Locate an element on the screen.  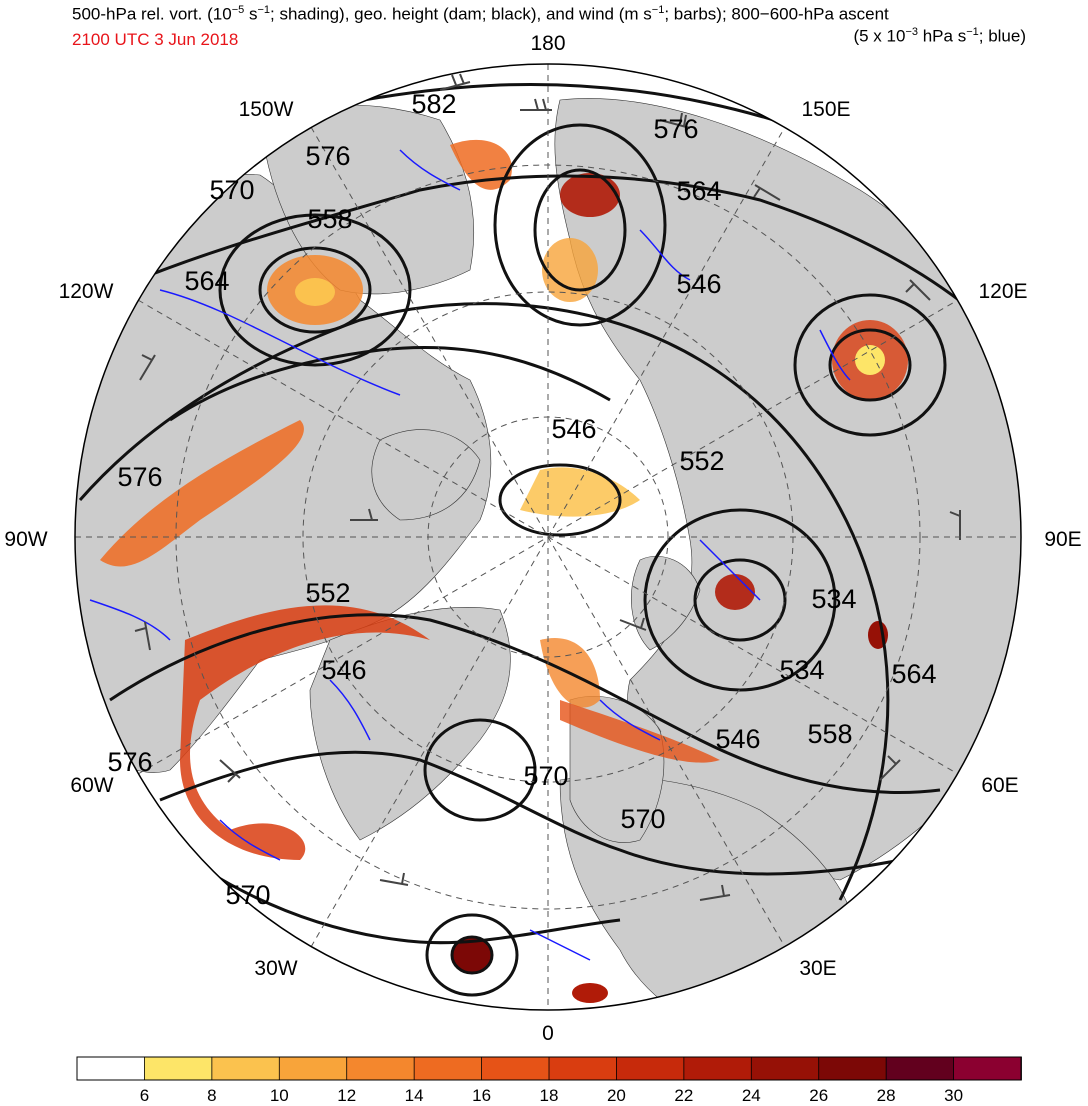
colorbar-tick-label: 30 is located at coordinates (953, 1095).